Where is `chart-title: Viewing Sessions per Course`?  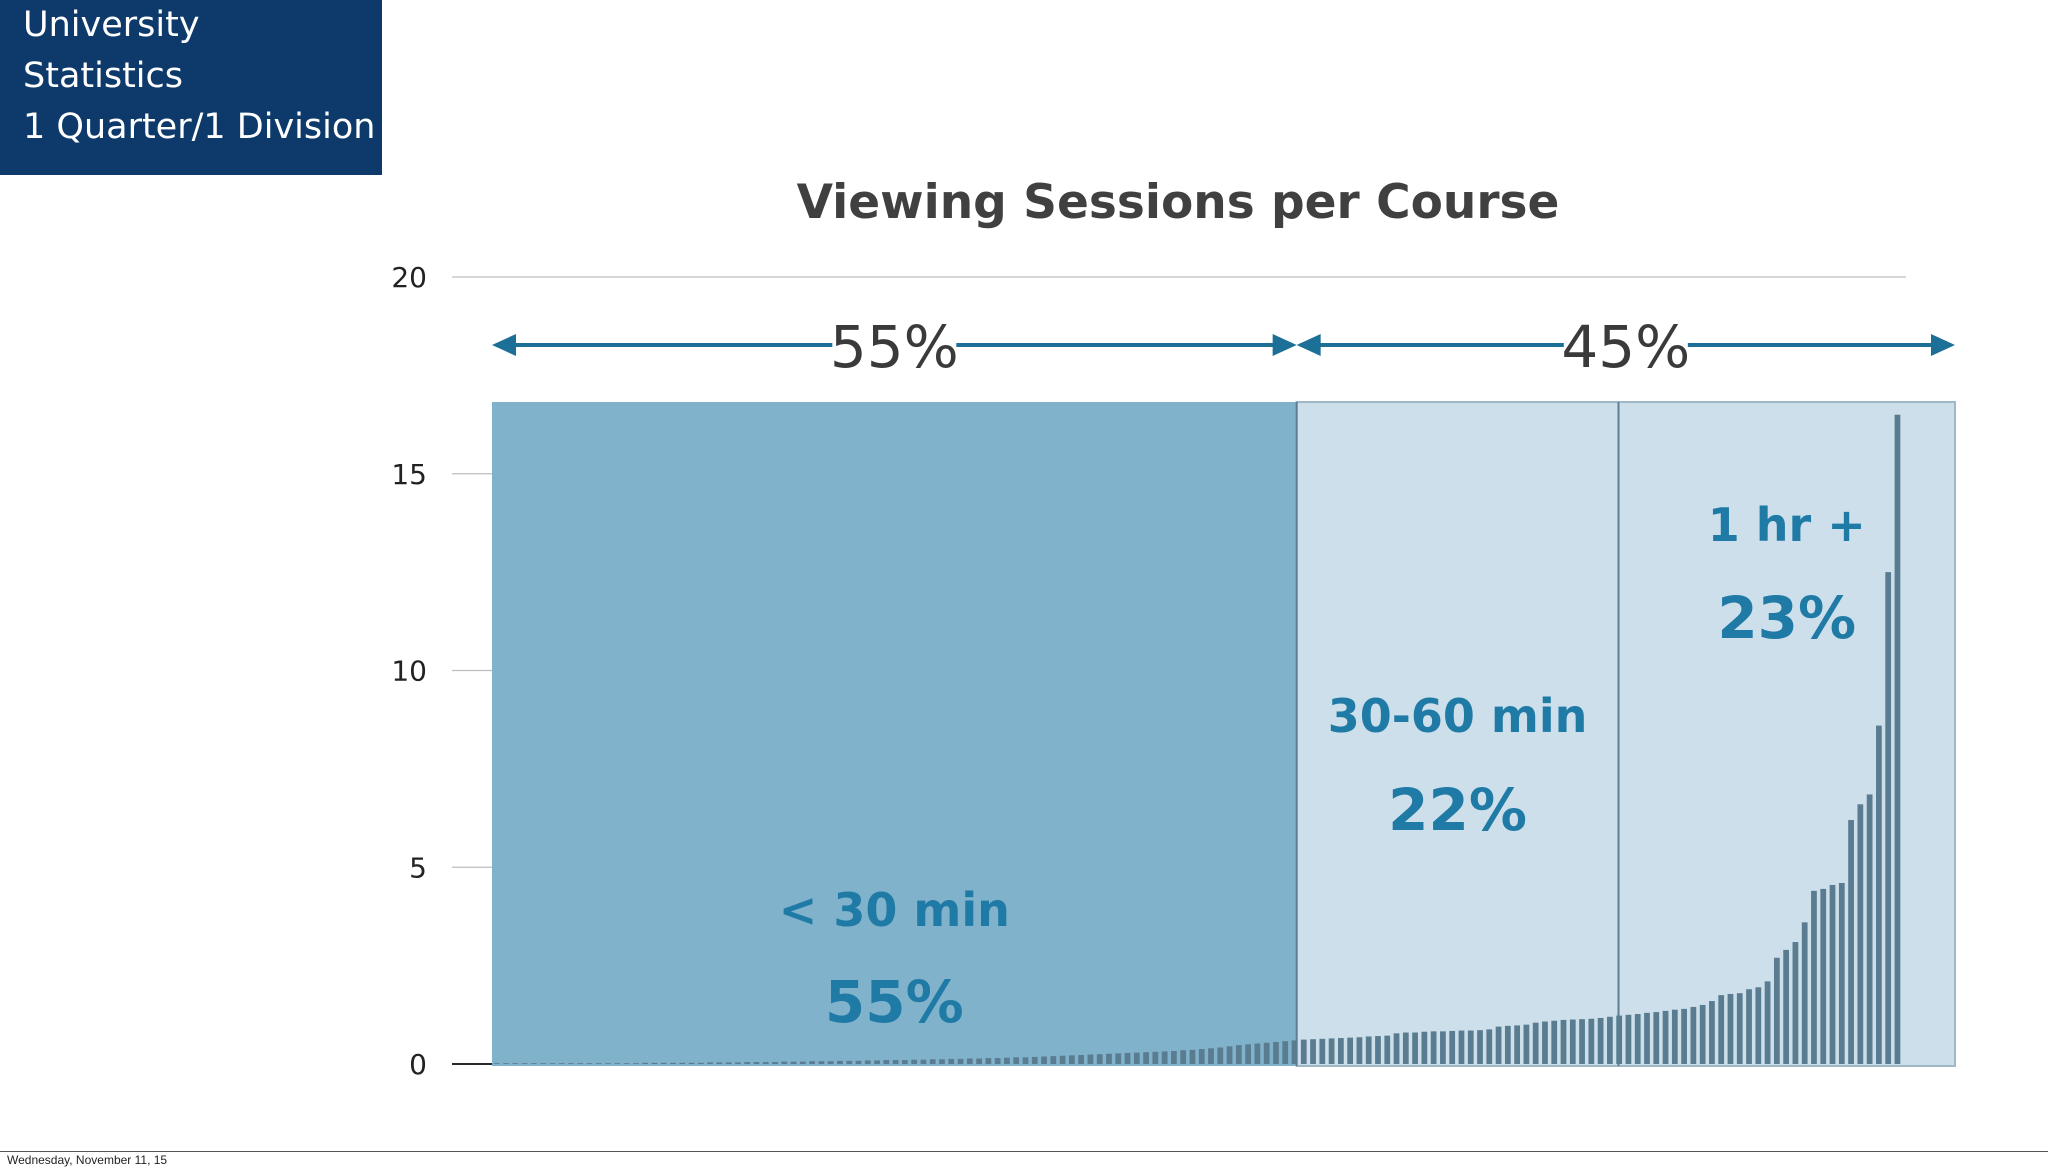 chart-title: Viewing Sessions per Course is located at coordinates (1178, 202).